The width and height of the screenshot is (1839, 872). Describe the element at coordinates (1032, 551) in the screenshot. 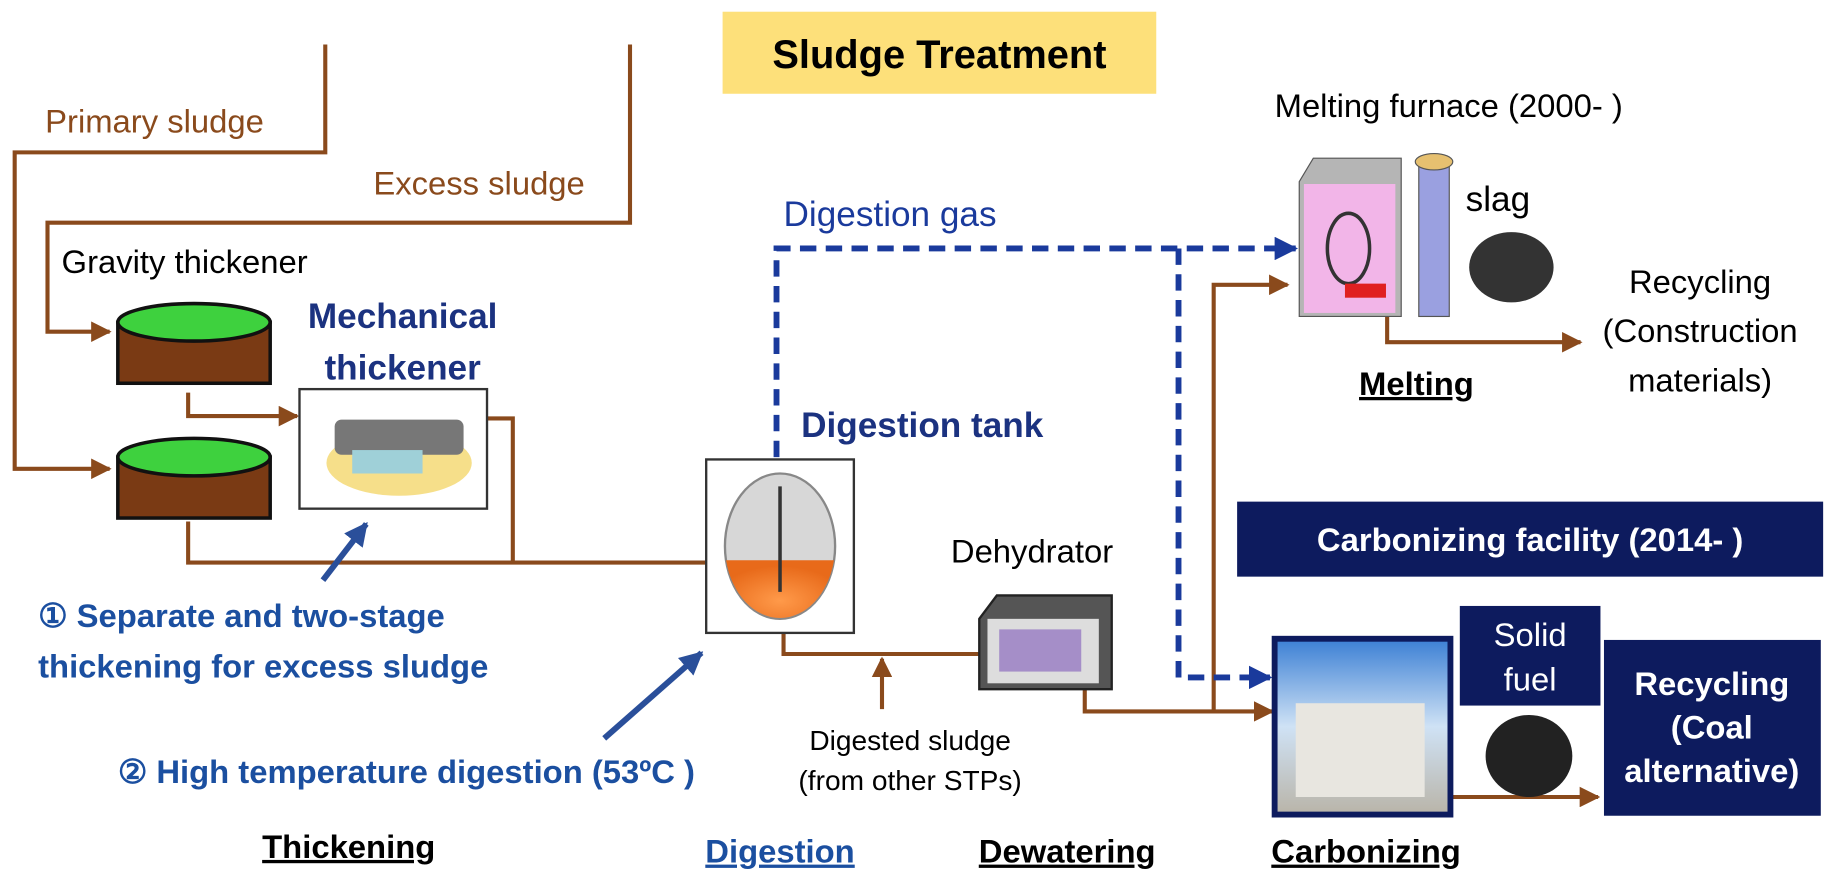

I see `label: Dehydrator` at that location.